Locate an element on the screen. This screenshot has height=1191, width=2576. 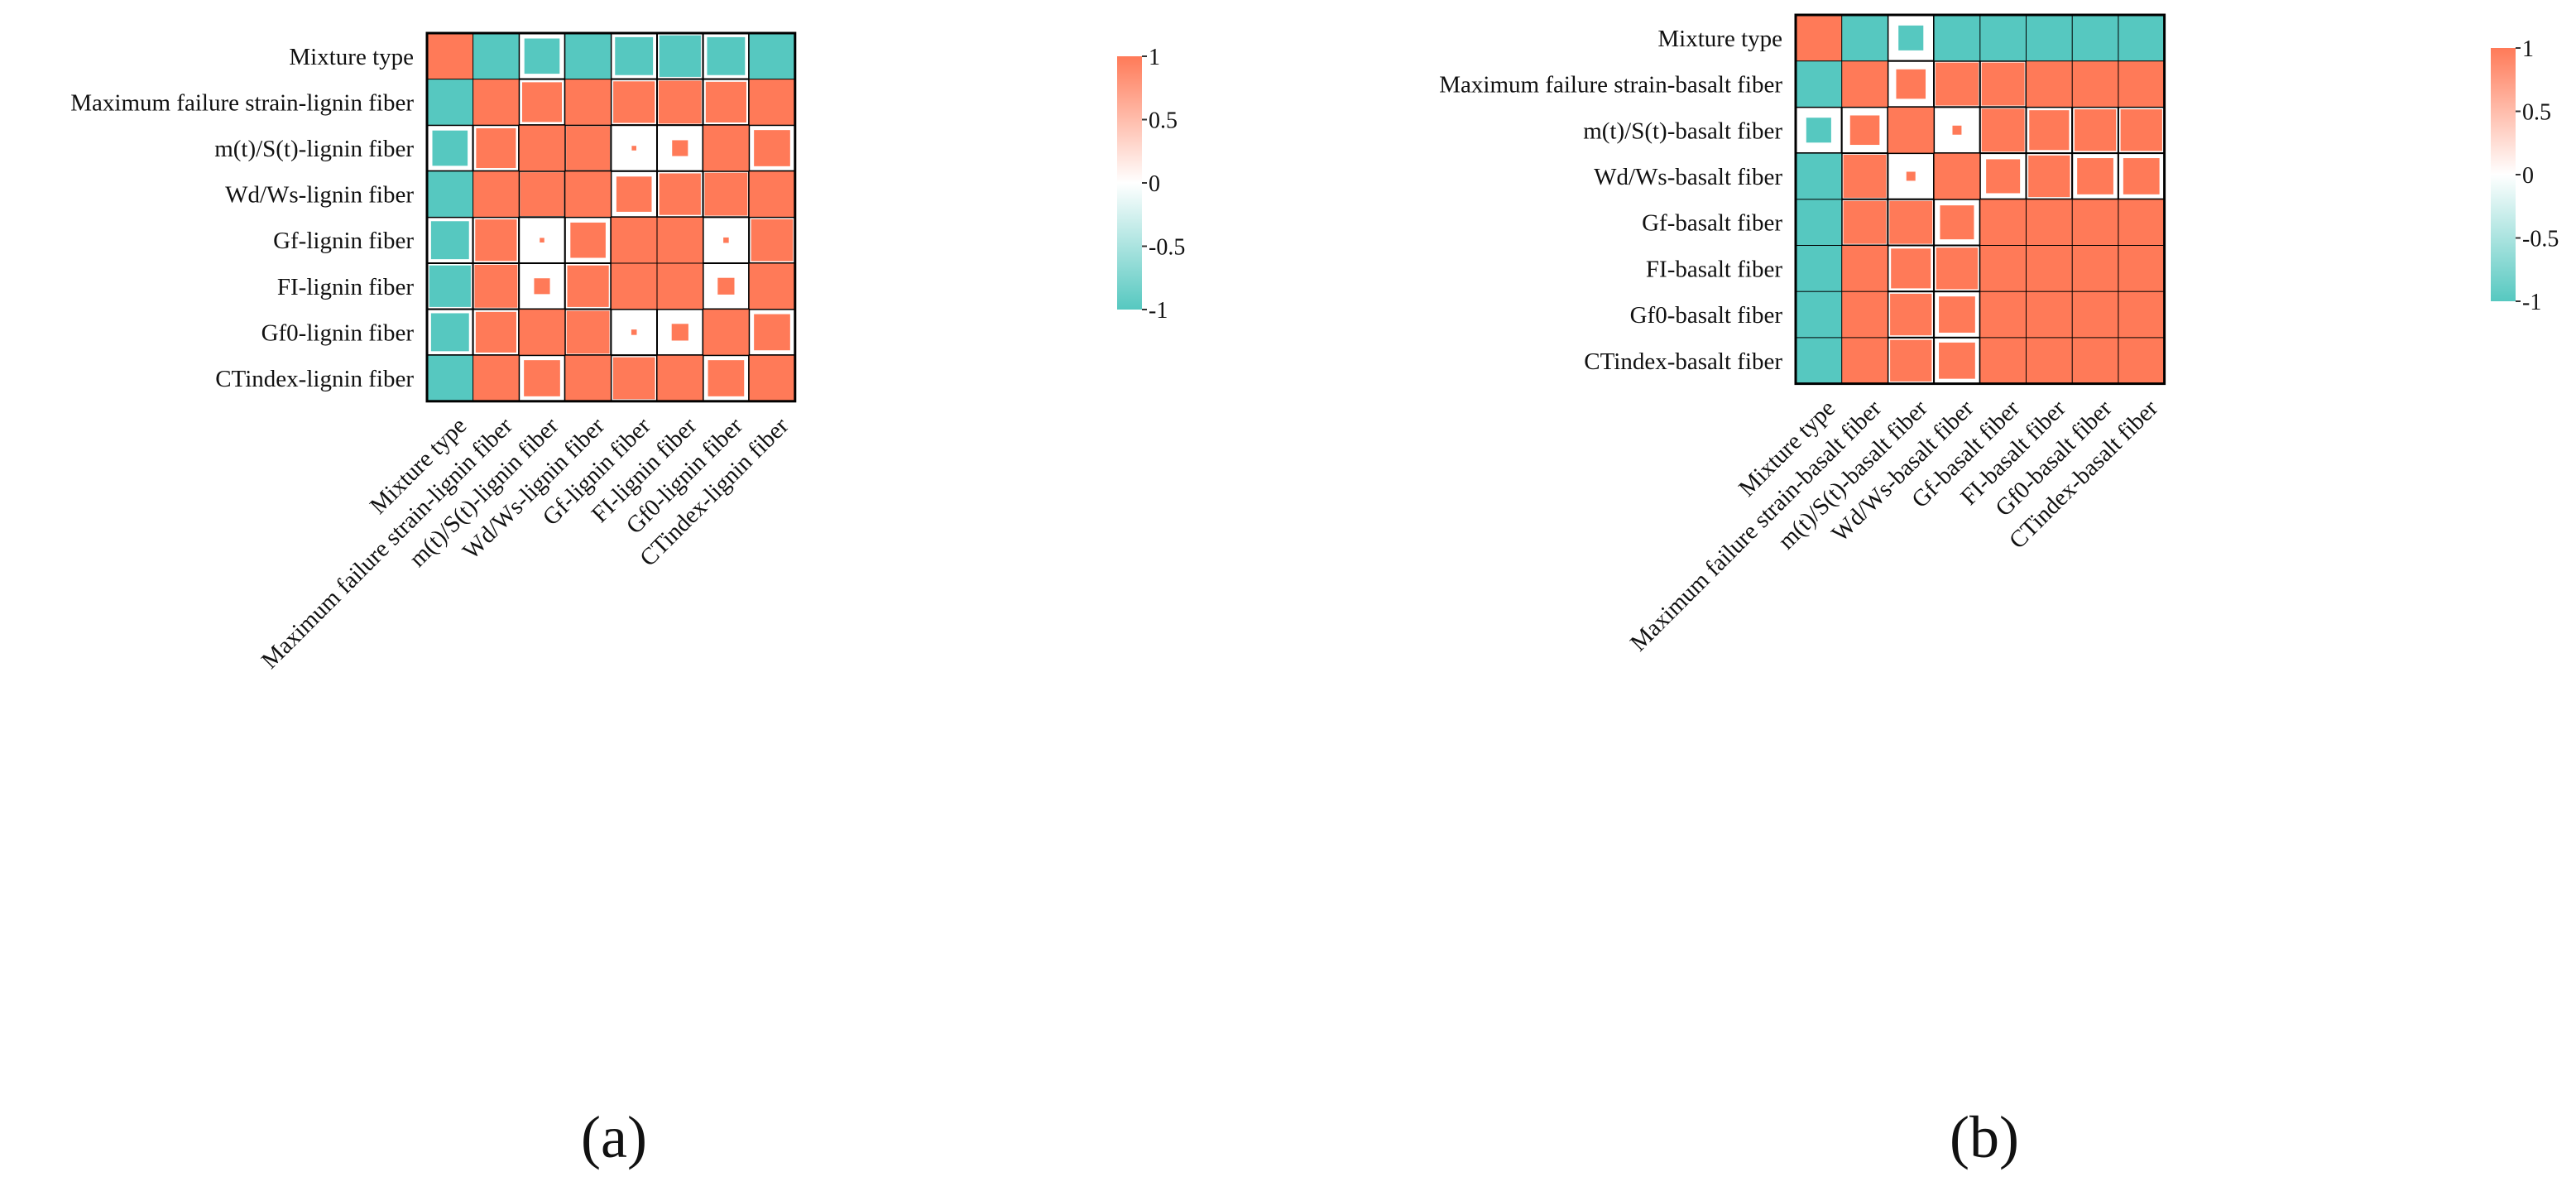
row-label: Mixture type is located at coordinates (1720, 39).